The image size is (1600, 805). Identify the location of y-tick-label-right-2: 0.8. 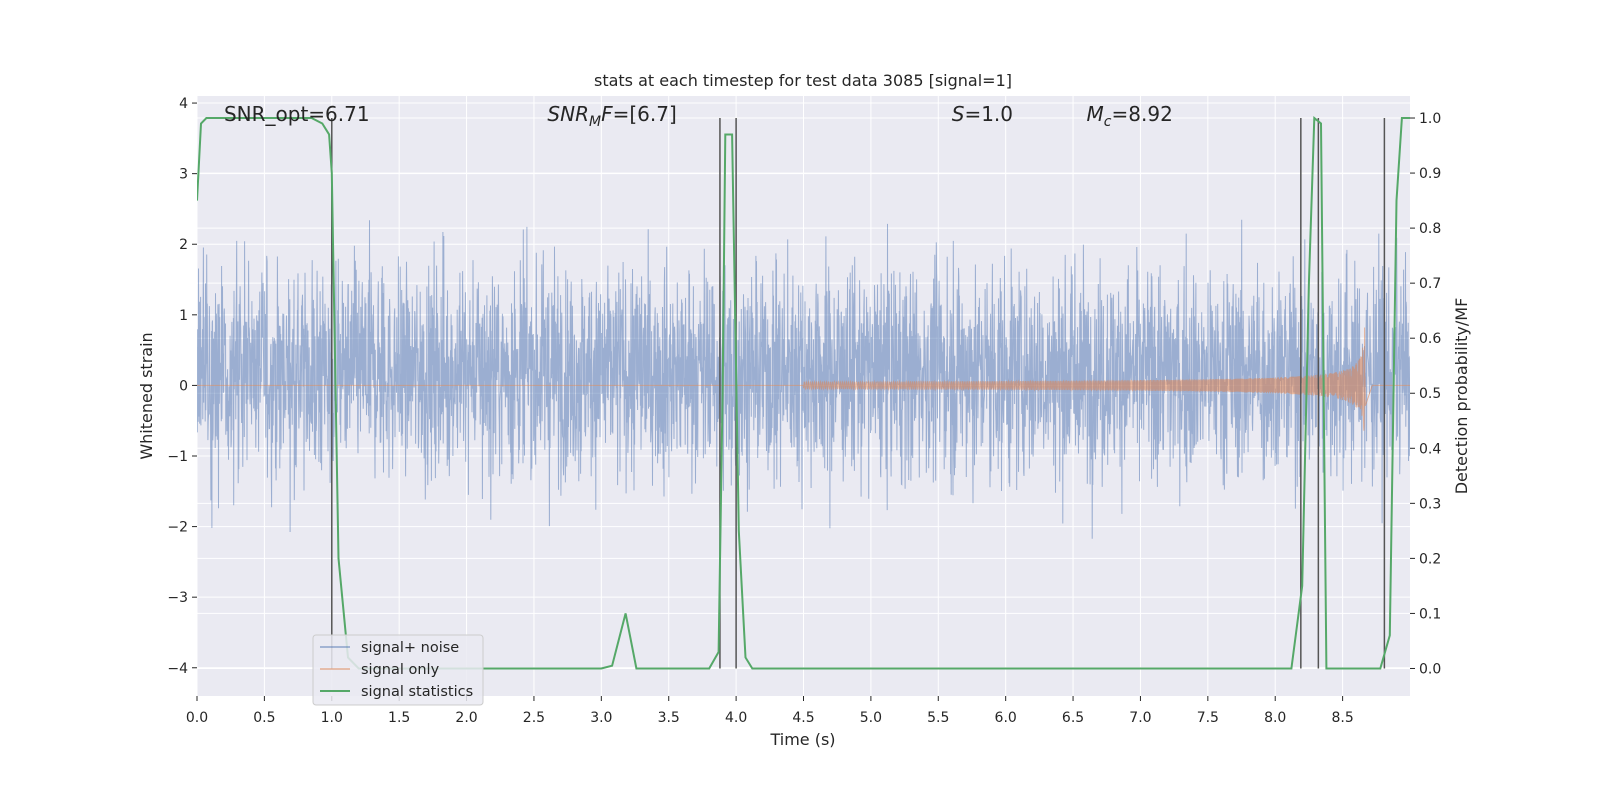
(1430, 229).